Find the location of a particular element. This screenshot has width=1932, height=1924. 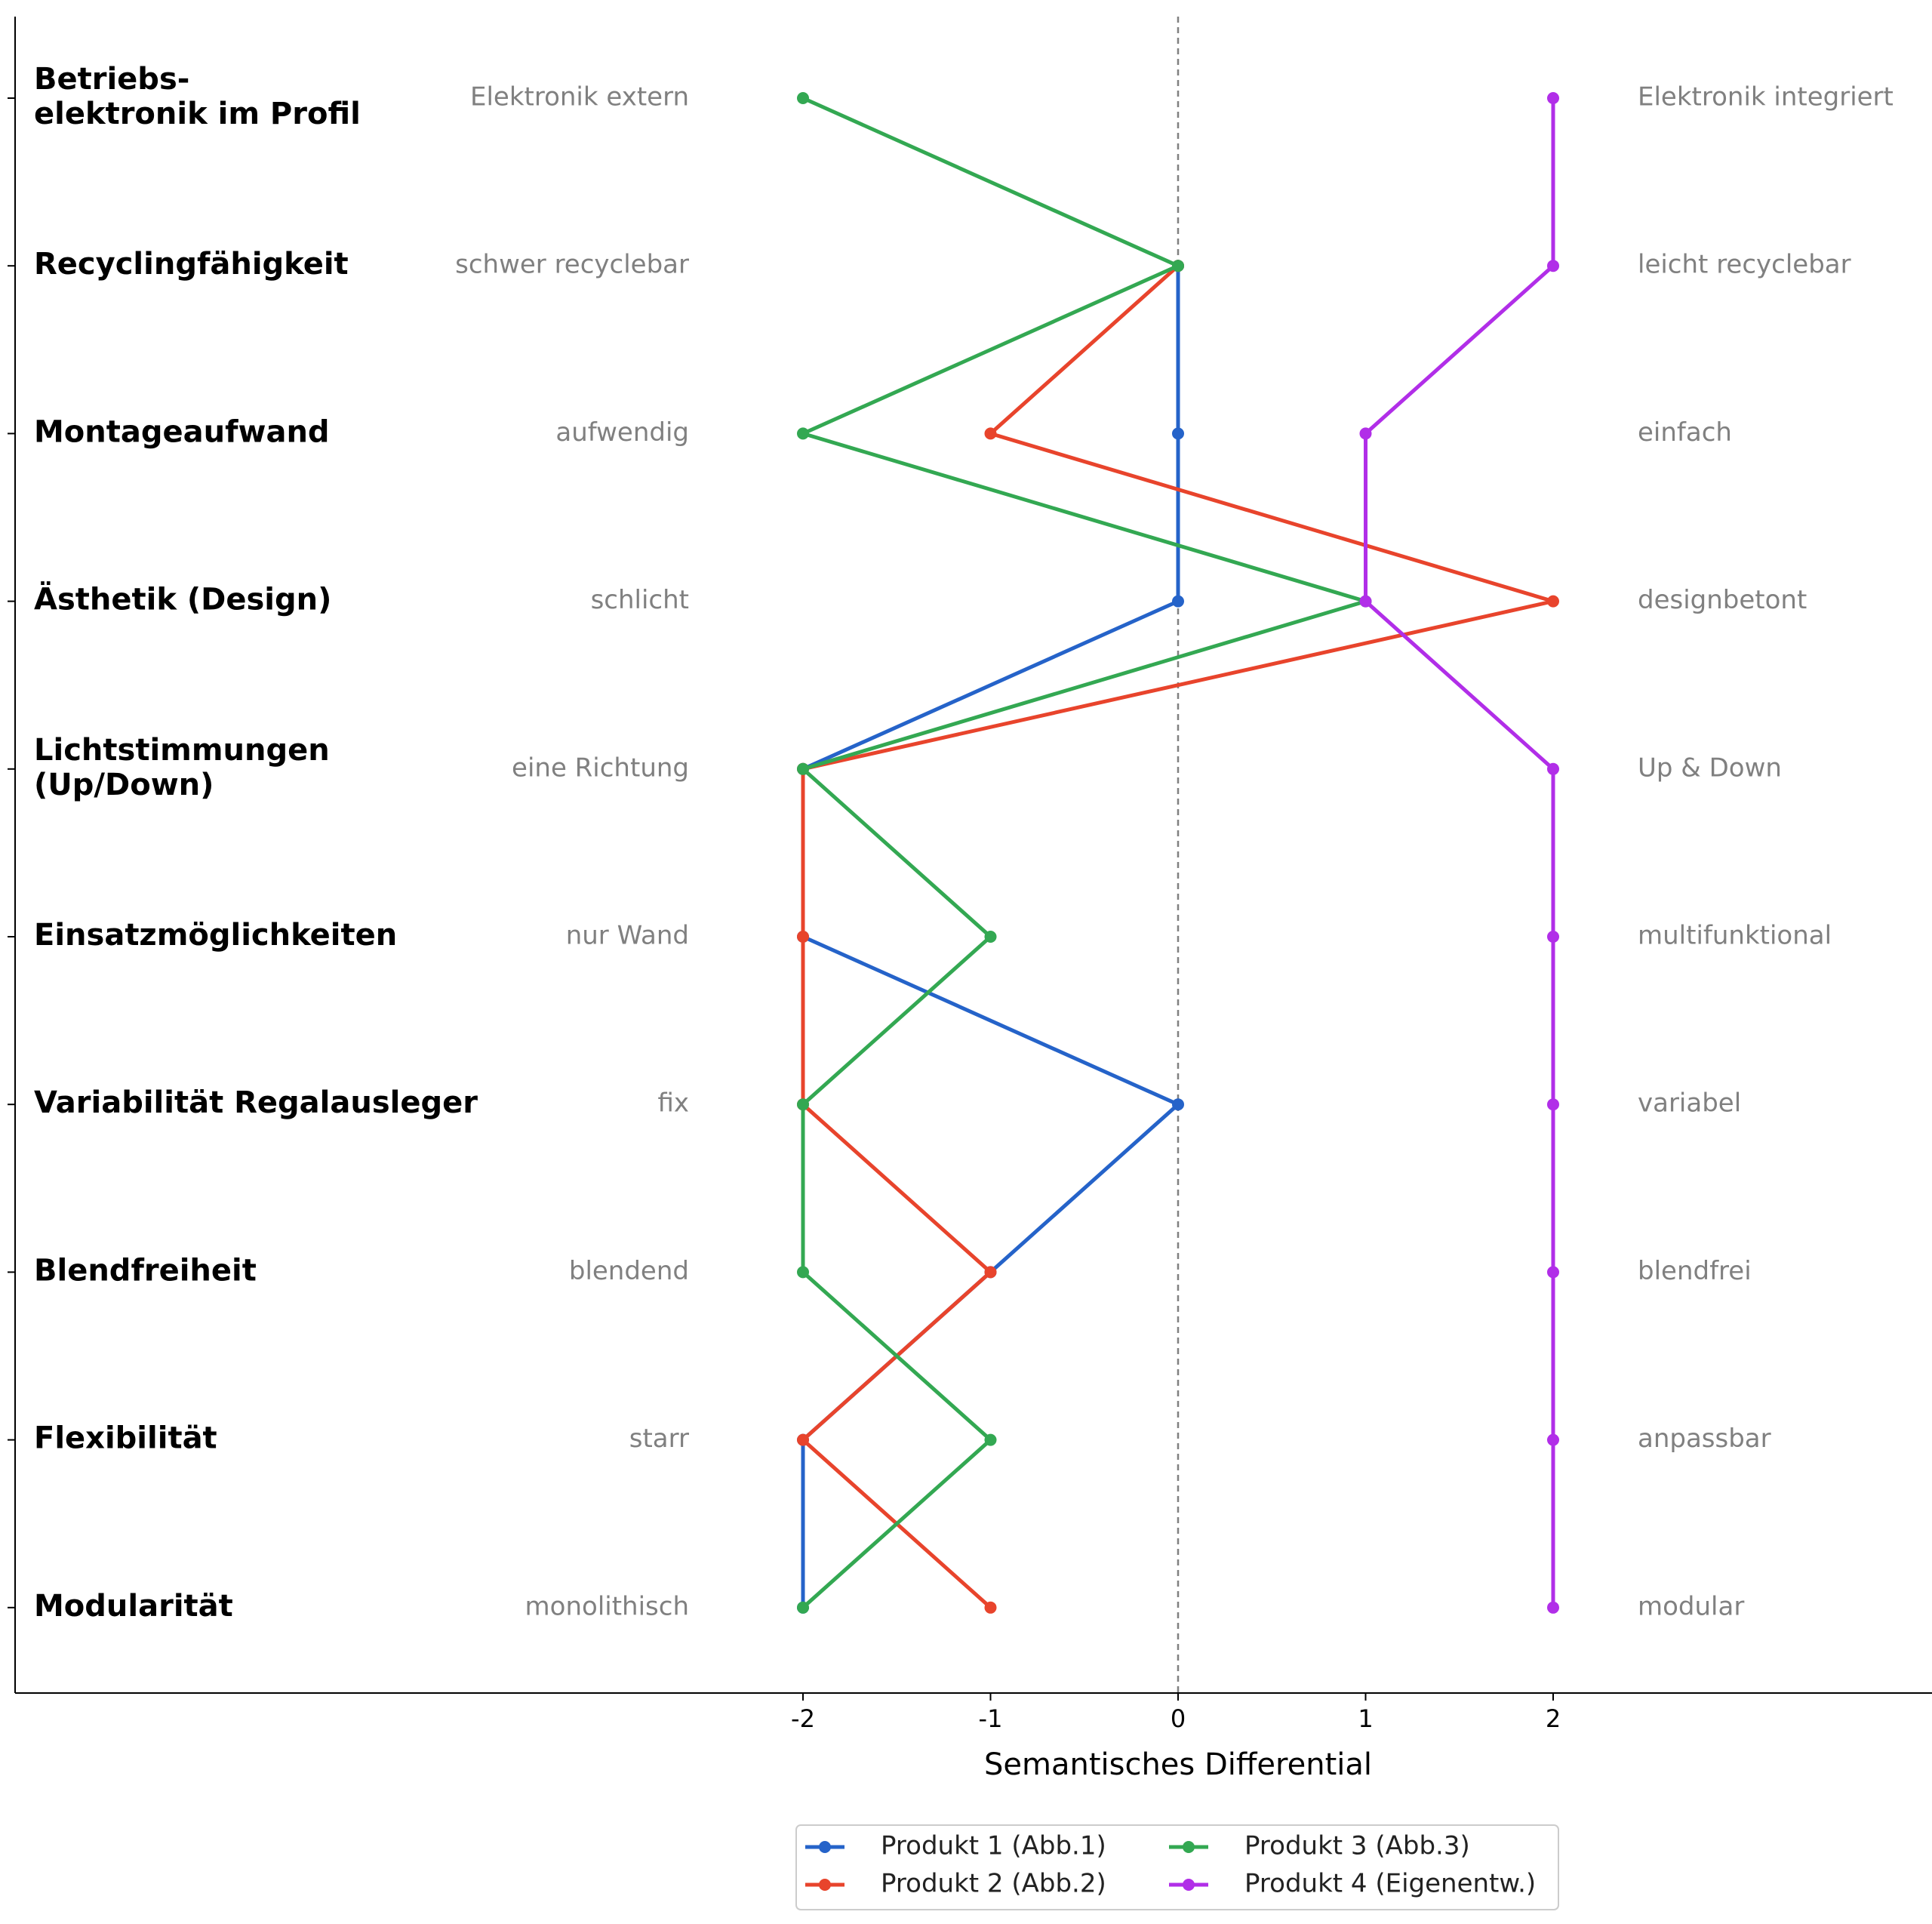

legend-label: Produkt 4 (Eigenentw.) is located at coordinates (1390, 1884).